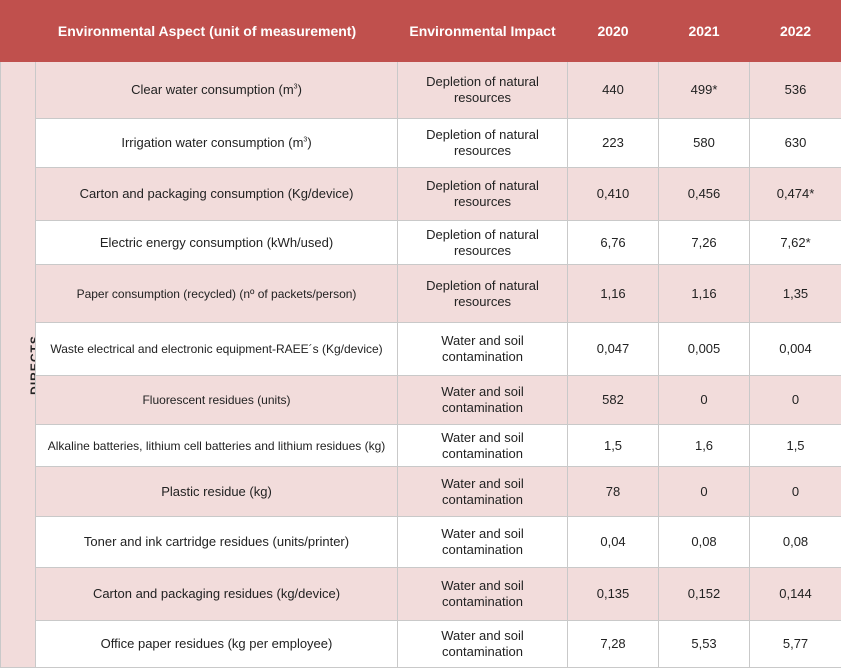 The image size is (841, 670). Describe the element at coordinates (613, 542) in the screenshot. I see `value-2020: 0,04` at that location.